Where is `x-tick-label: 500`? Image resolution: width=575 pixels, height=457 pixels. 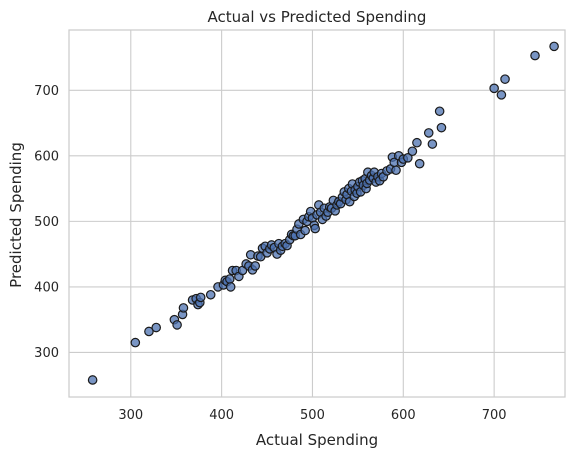 x-tick-label: 500 is located at coordinates (312, 415).